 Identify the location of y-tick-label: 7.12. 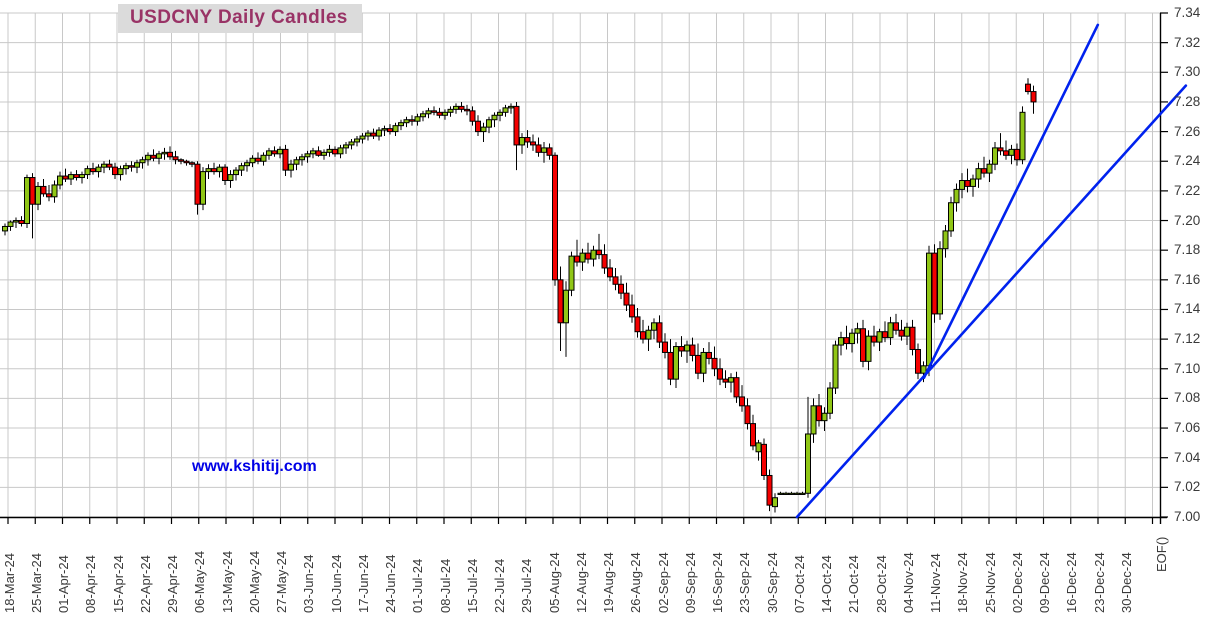
(1187, 339).